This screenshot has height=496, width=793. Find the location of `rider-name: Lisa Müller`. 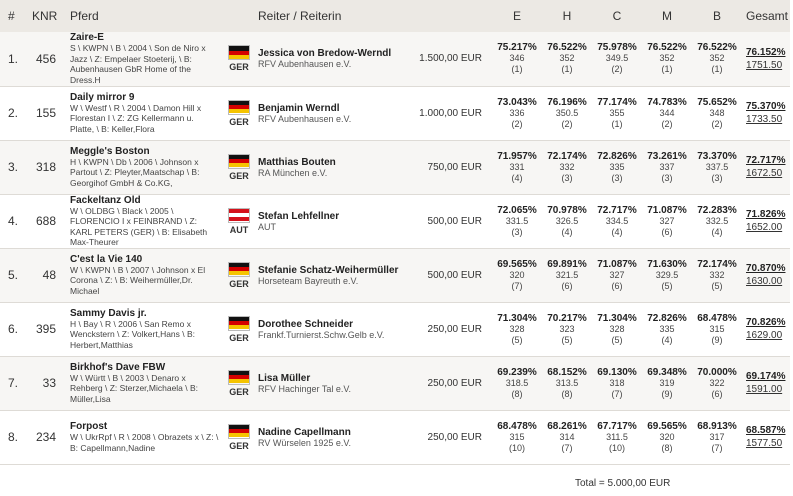

rider-name: Lisa Müller is located at coordinates (284, 378).